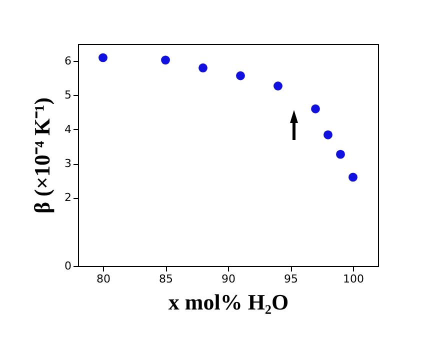 Image resolution: width=425 pixels, height=348 pixels. I want to click on y-tick-label: 5, so click(68, 95).